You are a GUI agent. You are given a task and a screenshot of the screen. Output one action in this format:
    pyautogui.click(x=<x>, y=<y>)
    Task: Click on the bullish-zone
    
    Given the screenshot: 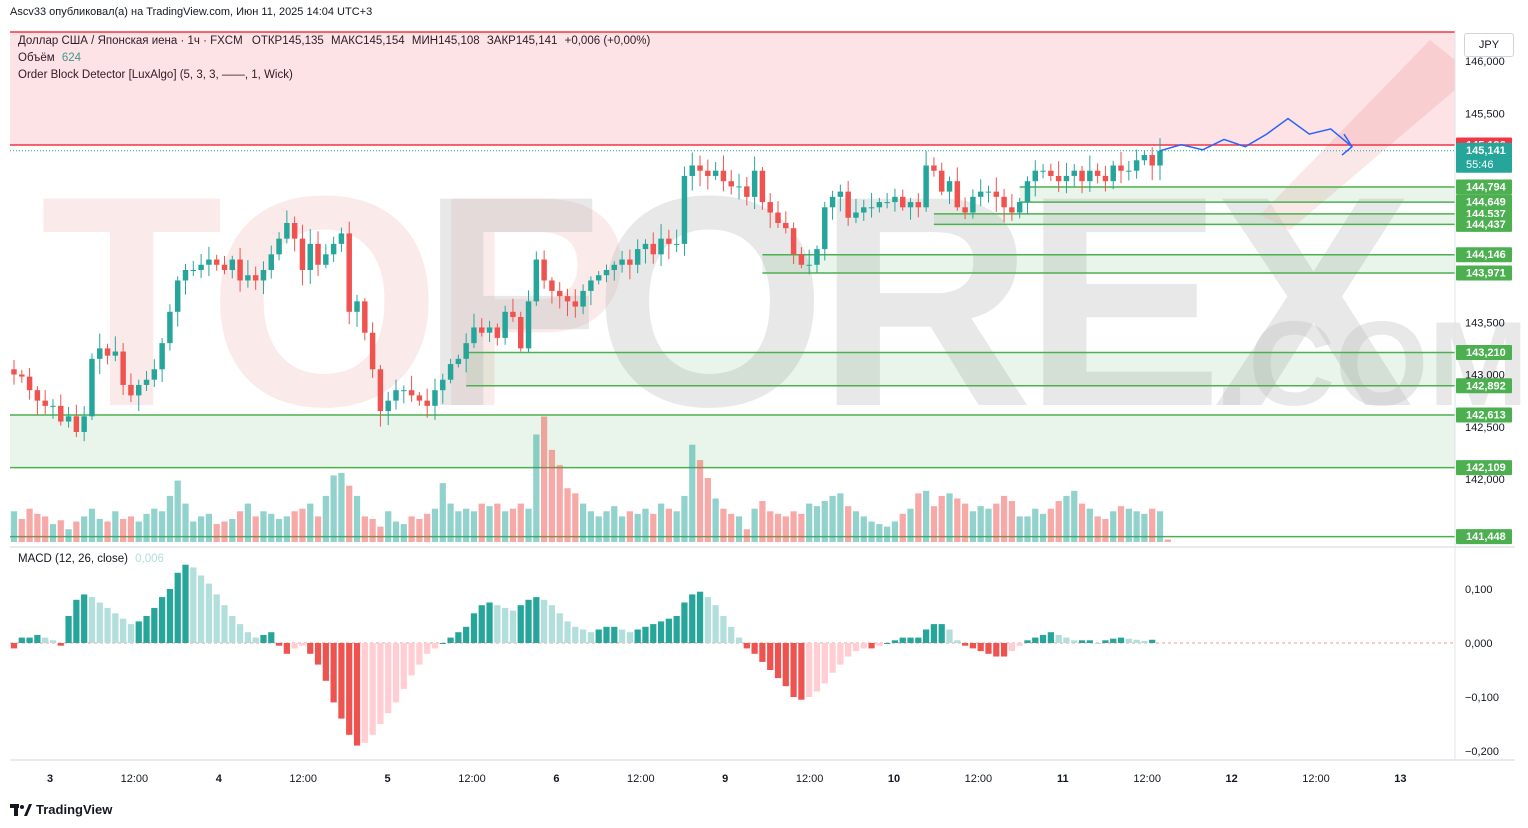 What is the action you would take?
    pyautogui.click(x=1194, y=219)
    